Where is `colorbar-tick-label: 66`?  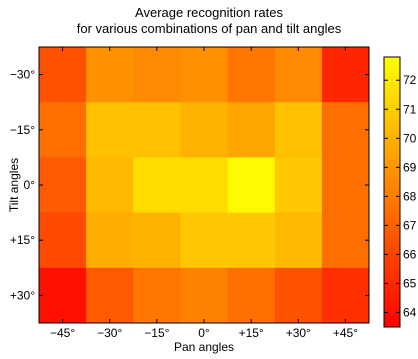
colorbar-tick-label: 66 is located at coordinates (410, 254).